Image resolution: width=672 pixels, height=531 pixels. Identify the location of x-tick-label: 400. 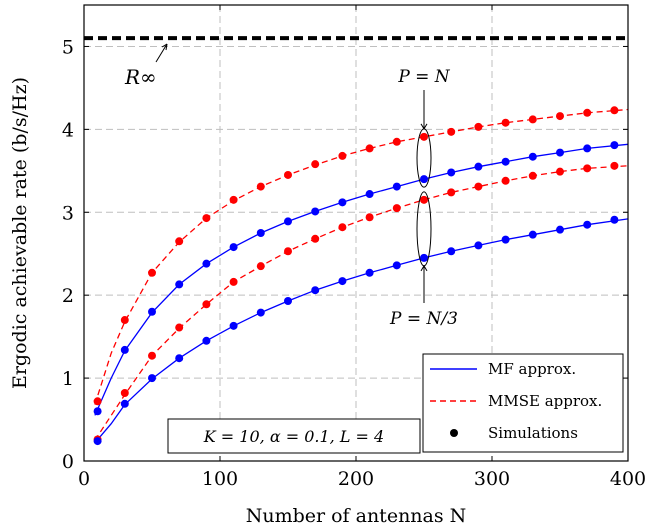
(628, 479).